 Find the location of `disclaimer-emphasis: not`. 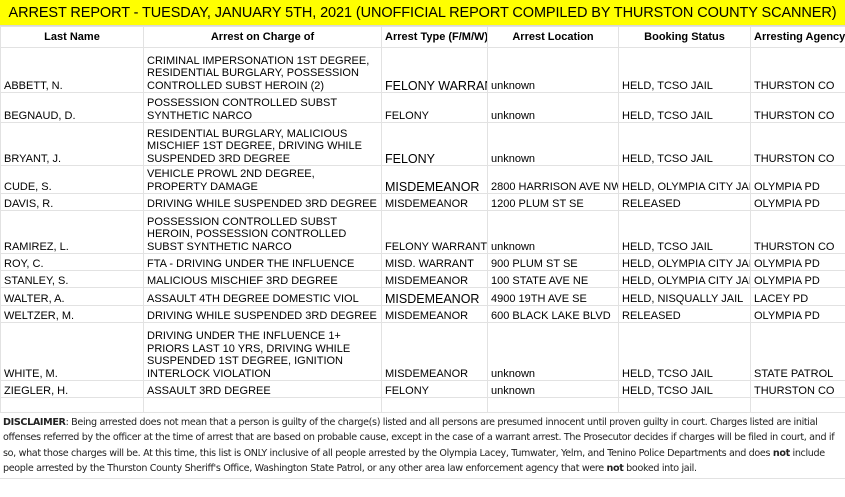

disclaimer-emphasis: not is located at coordinates (615, 468).